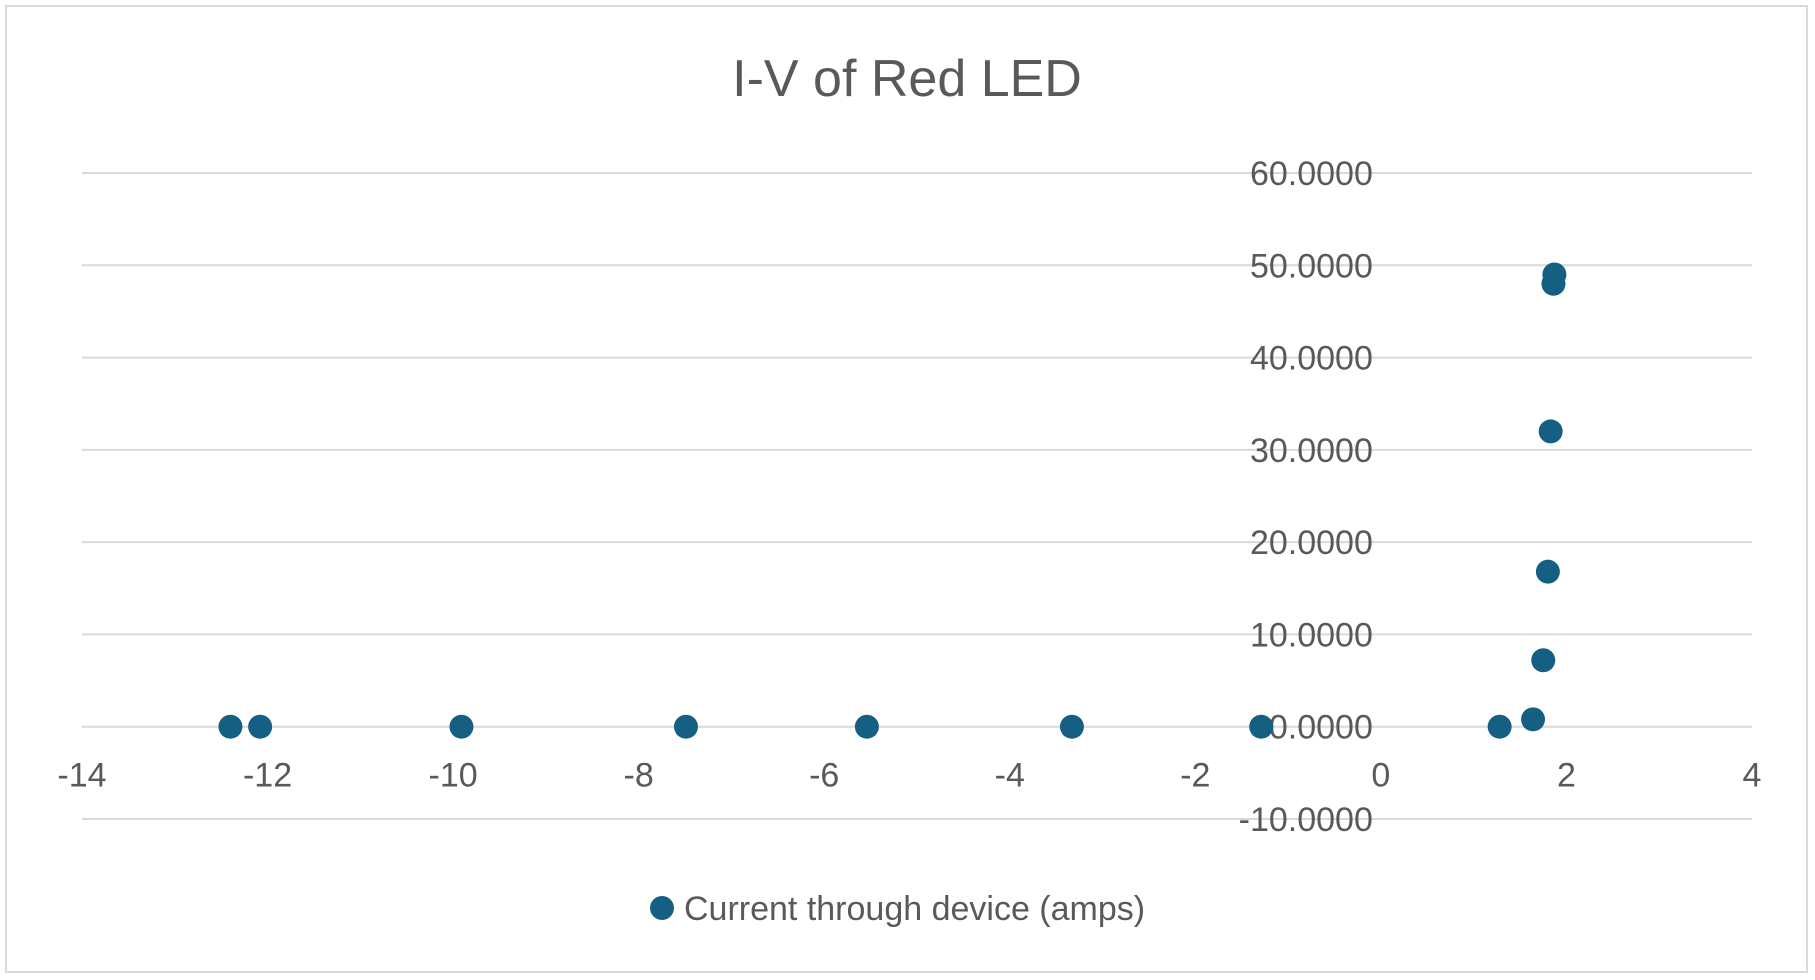  I want to click on y-tick-label: 0.0000, so click(1321, 728).